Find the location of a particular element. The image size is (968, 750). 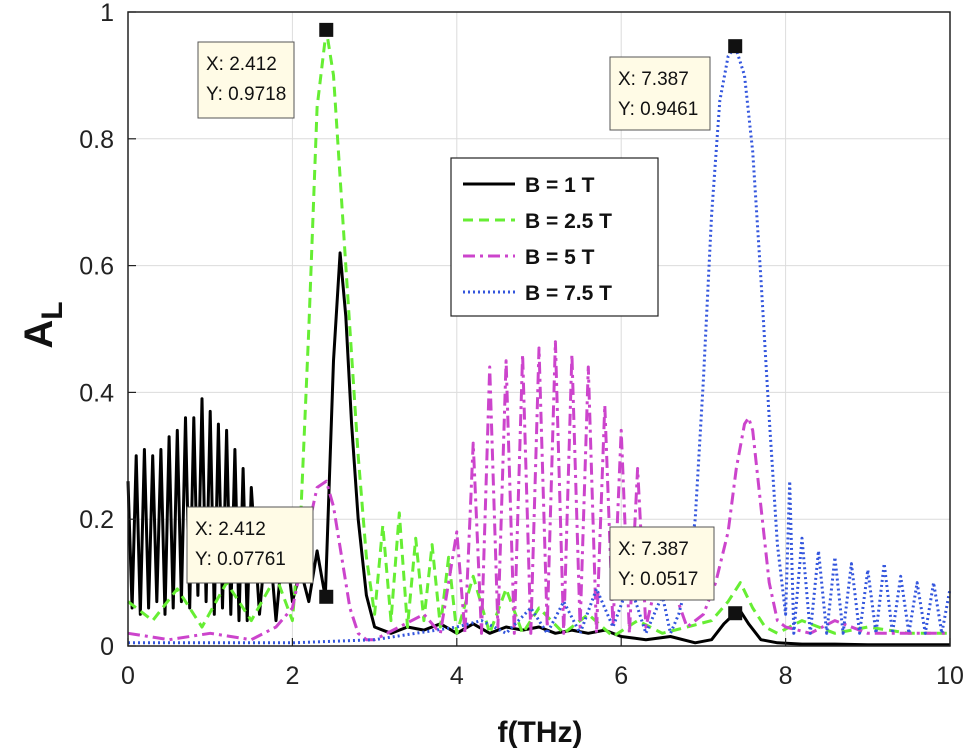

datatip-y-label: Y: 0.0517 is located at coordinates (658, 579).